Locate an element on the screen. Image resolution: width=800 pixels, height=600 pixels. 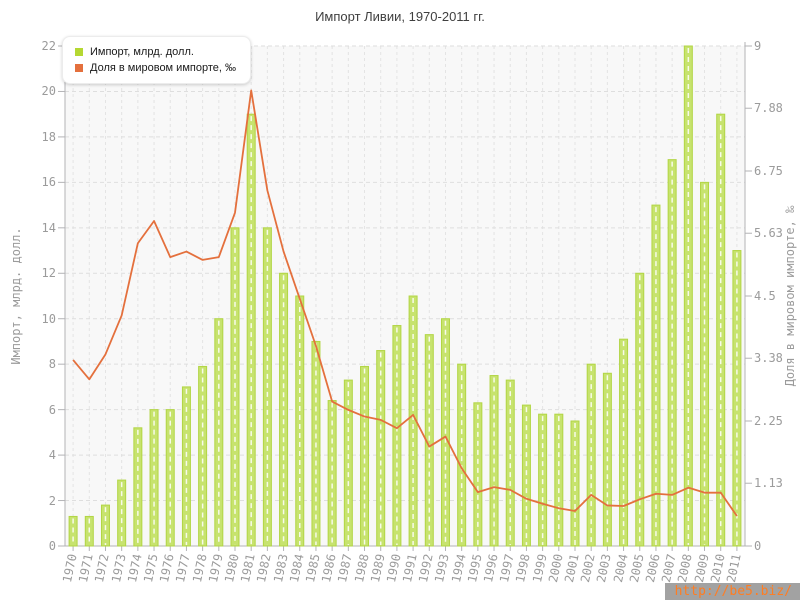
left-axis-tick-label: 16 is located at coordinates (48, 182).